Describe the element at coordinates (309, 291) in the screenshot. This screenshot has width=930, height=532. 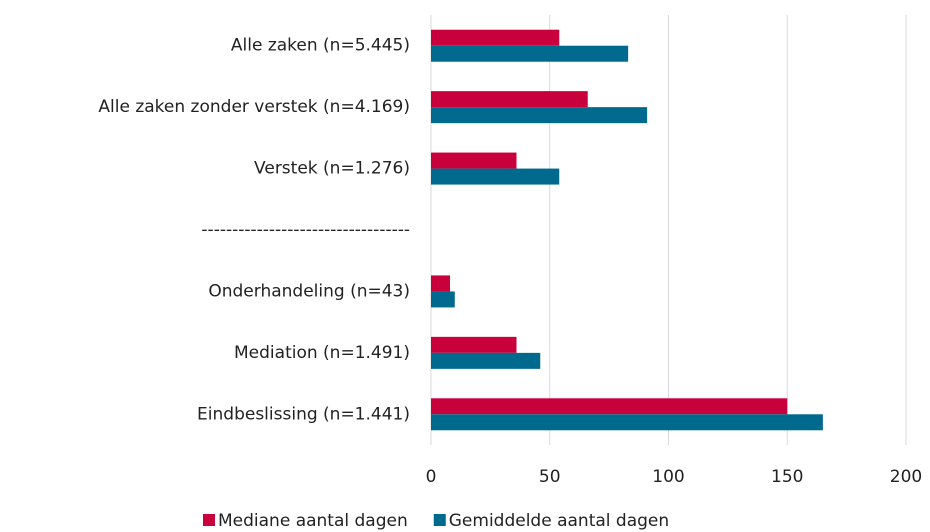
I see `y-tick-label: Onderhandeling (n=43)` at that location.